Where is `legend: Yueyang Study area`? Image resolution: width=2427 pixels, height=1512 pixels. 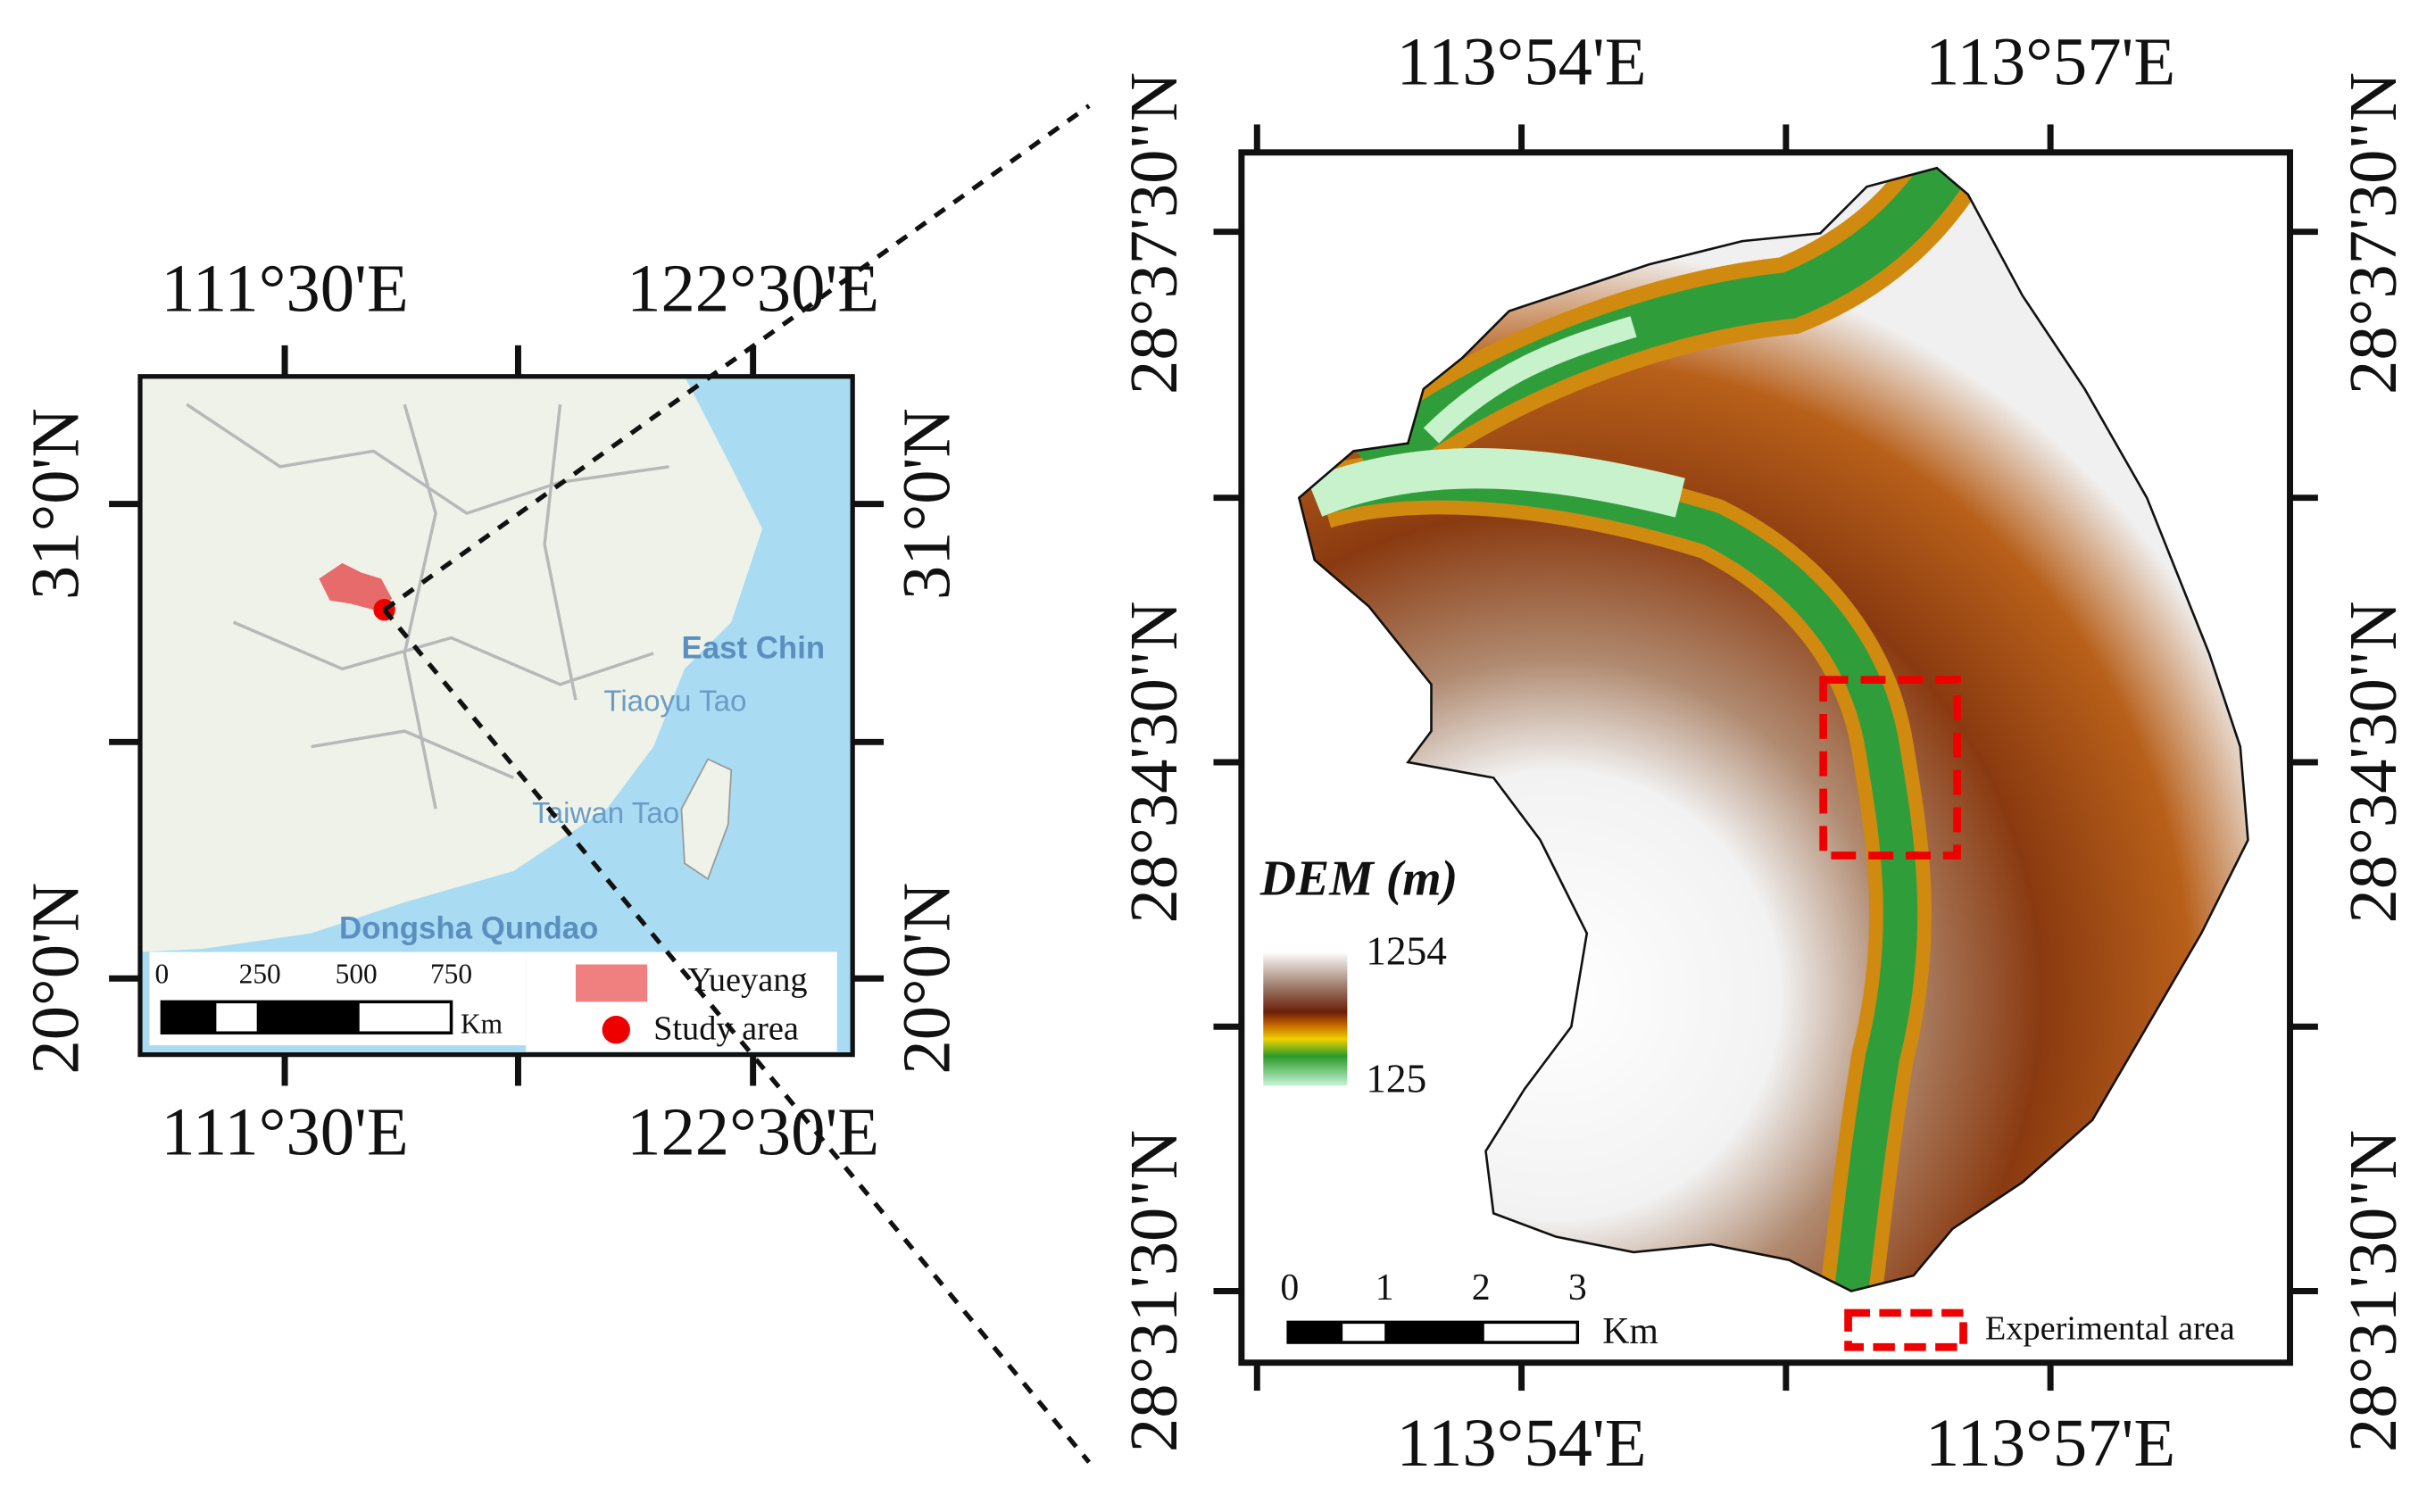
legend: Yueyang Study area is located at coordinates (681, 1002).